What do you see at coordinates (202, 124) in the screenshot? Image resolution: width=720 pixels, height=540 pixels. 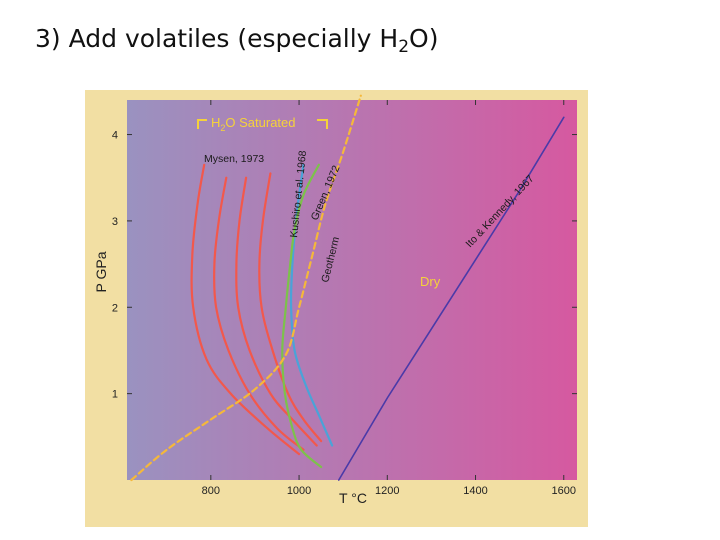 I see `bracket-left` at bounding box center [202, 124].